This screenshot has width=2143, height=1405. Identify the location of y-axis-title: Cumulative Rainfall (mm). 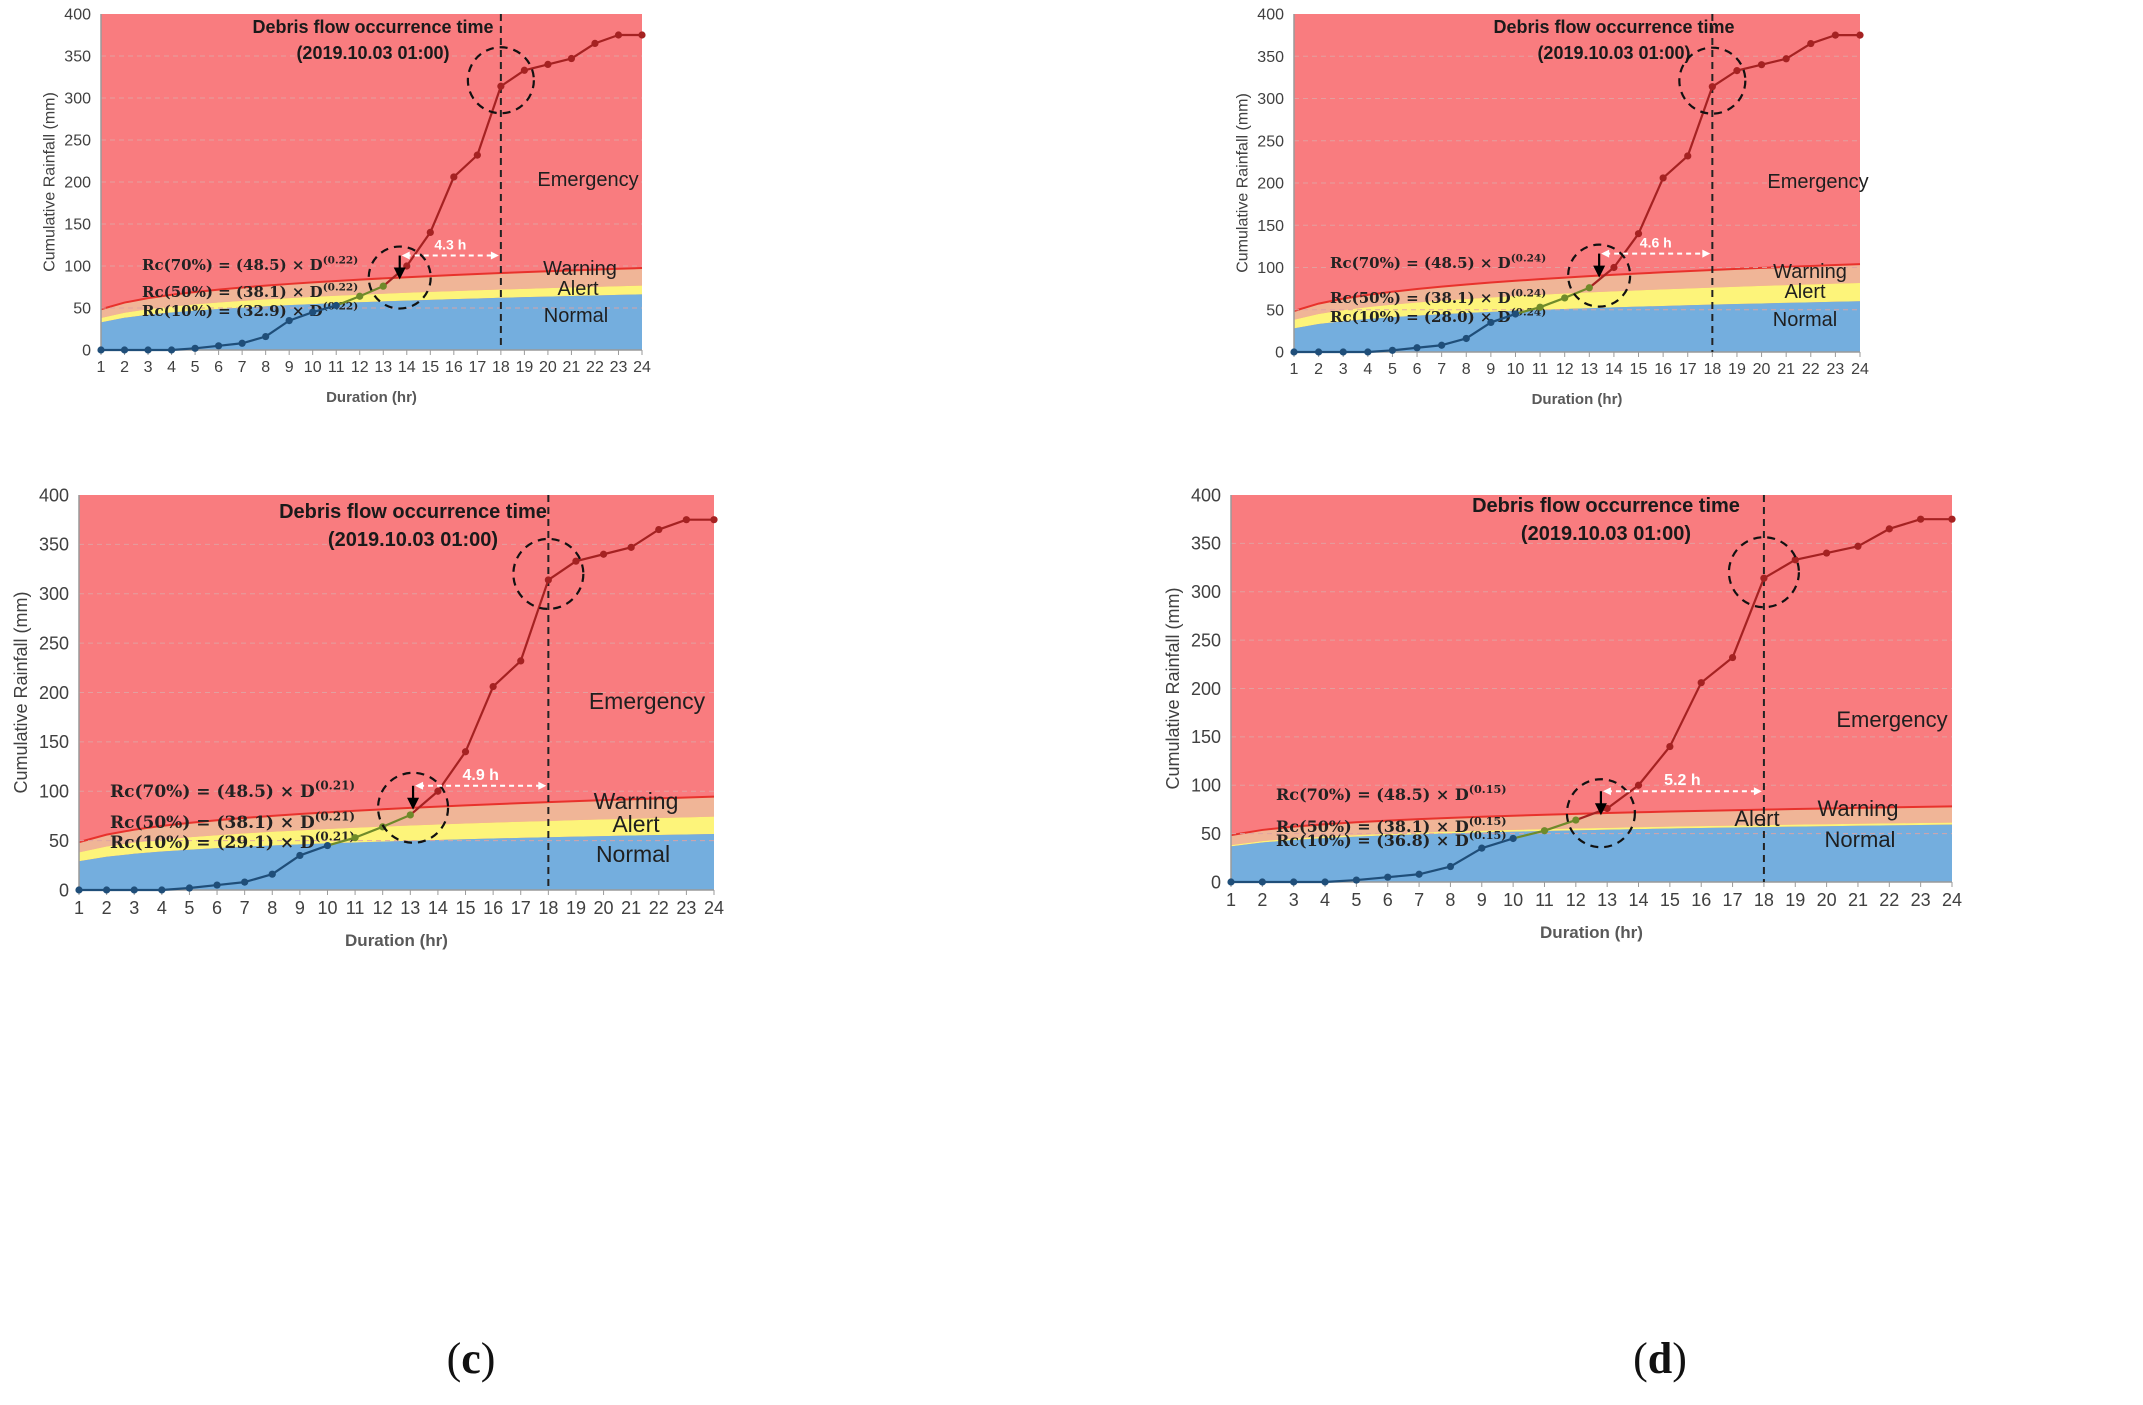
(50, 182).